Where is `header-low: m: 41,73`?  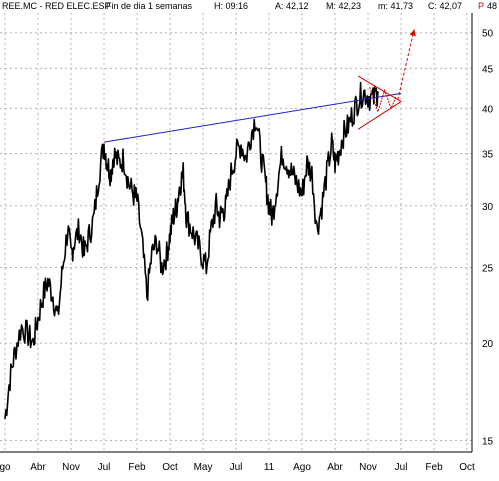
header-low: m: 41,73 is located at coordinates (395, 6).